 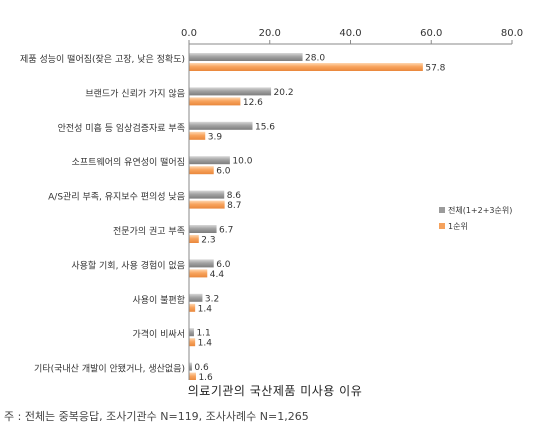 What do you see at coordinates (475, 218) in the screenshot?
I see `legend: 전체(1+2+3순위) 1순위` at bounding box center [475, 218].